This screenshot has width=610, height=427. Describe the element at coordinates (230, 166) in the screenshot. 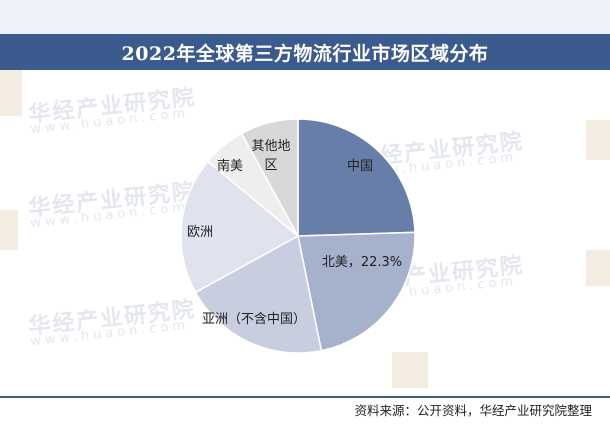

I see `pie-label-5: 南美` at that location.